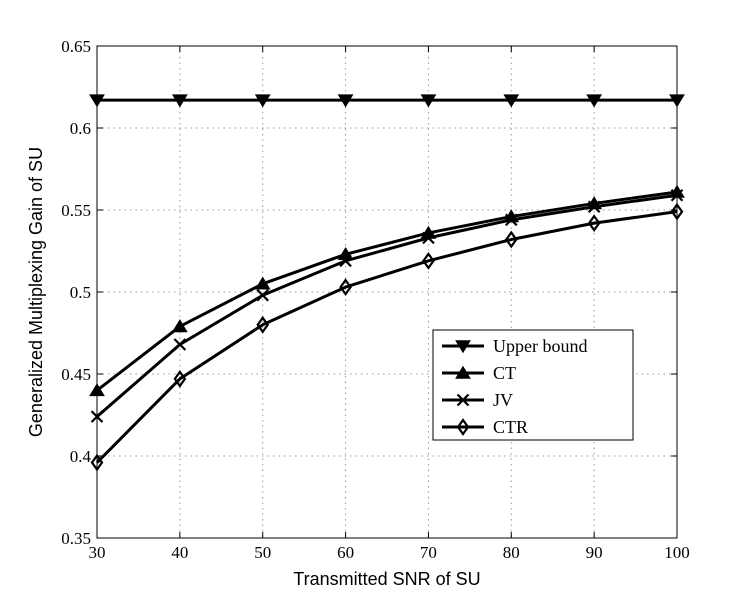 The width and height of the screenshot is (747, 605). I want to click on x-tick-label: 60, so click(345, 552).